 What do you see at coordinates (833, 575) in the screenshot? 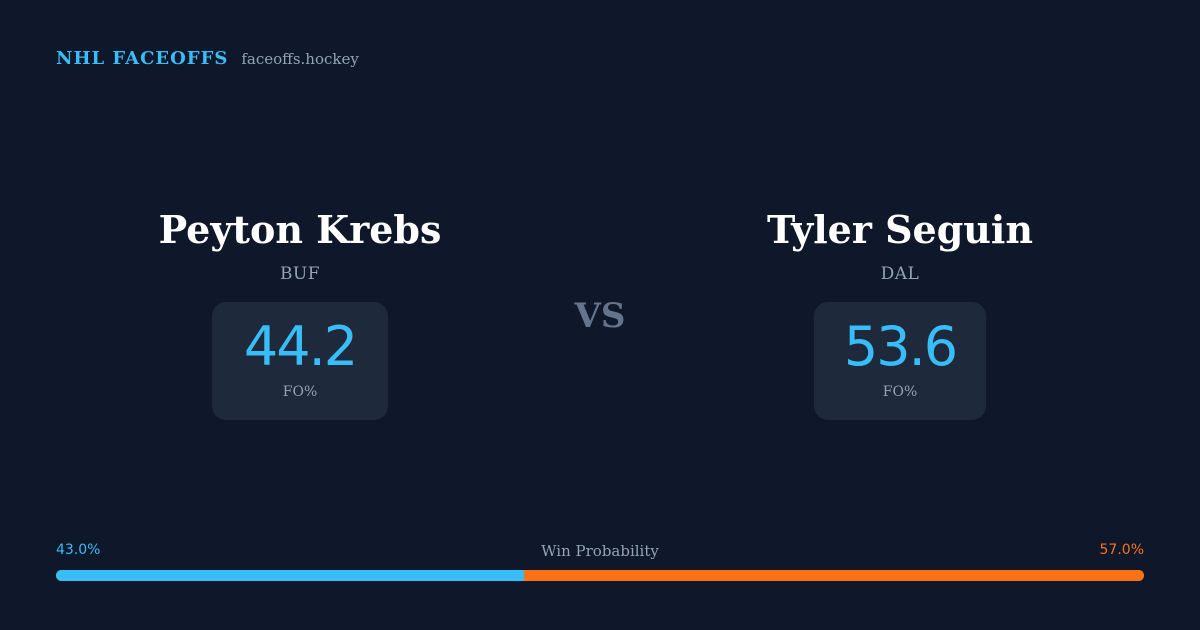
I see `win-probability-bar-right` at bounding box center [833, 575].